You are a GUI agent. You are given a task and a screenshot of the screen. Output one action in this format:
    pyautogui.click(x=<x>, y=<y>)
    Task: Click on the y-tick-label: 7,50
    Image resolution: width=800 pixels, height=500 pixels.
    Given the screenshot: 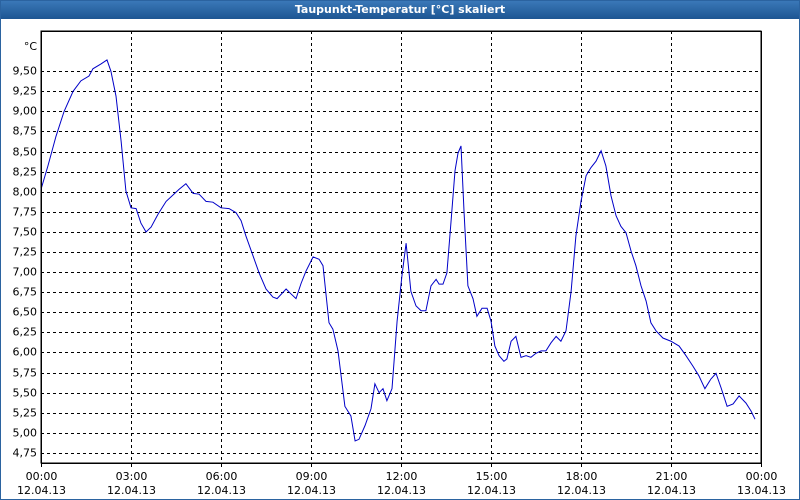 What is the action you would take?
    pyautogui.click(x=25, y=232)
    